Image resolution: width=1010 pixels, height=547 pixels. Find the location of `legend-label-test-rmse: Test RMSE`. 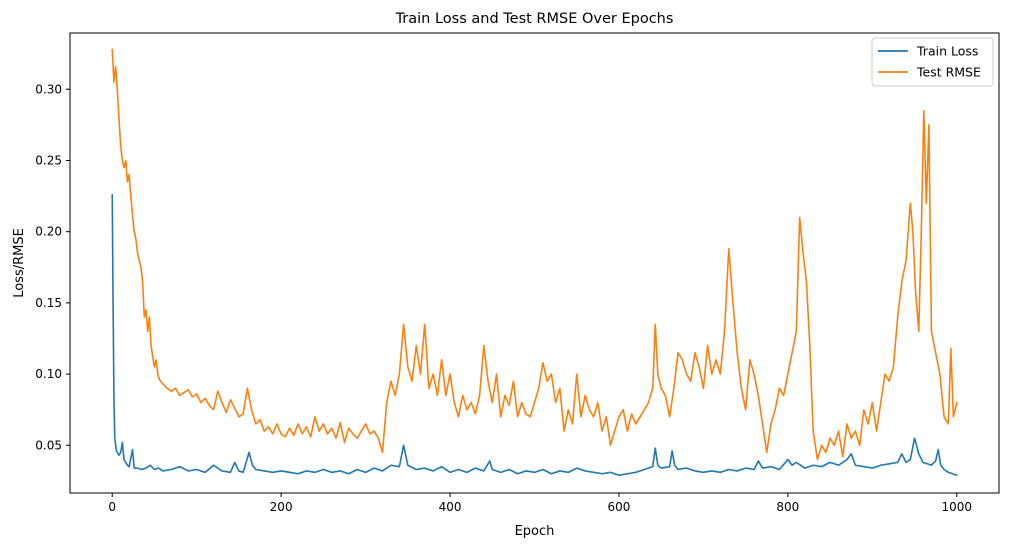

legend-label-test-rmse: Test RMSE is located at coordinates (948, 72).